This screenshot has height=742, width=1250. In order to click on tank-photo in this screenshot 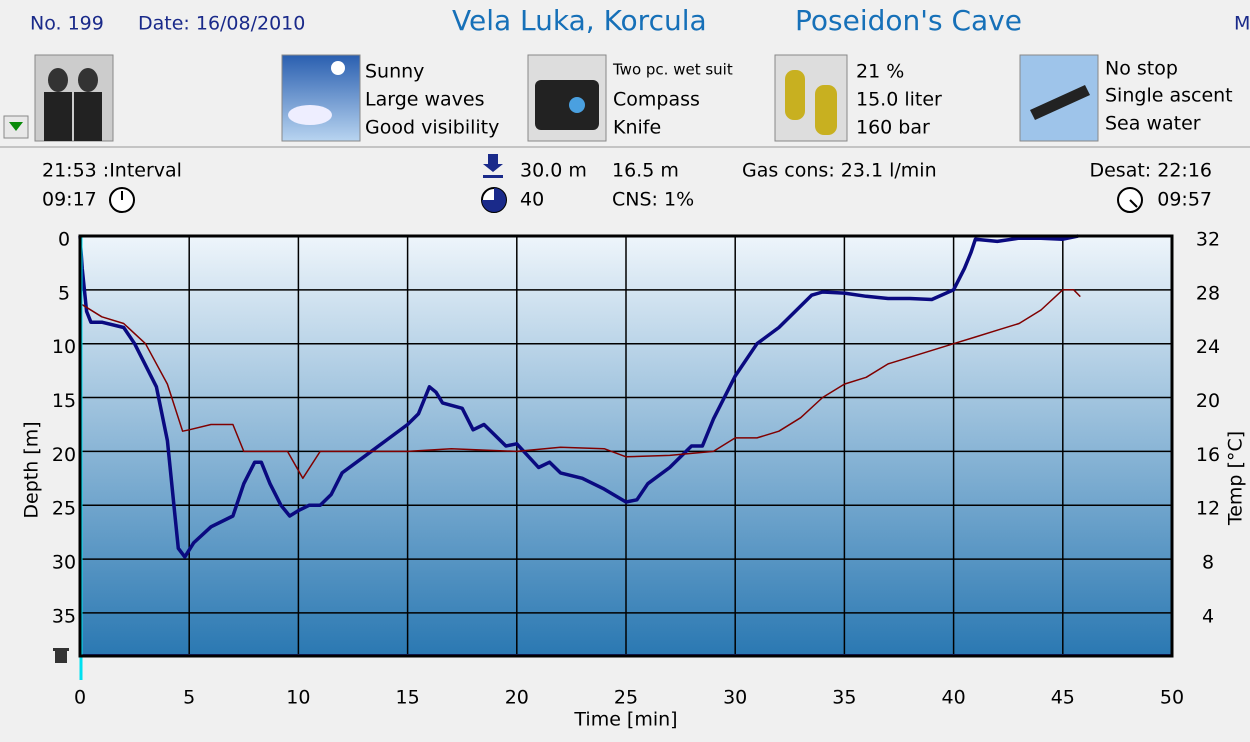, I will do `click(811, 98)`.